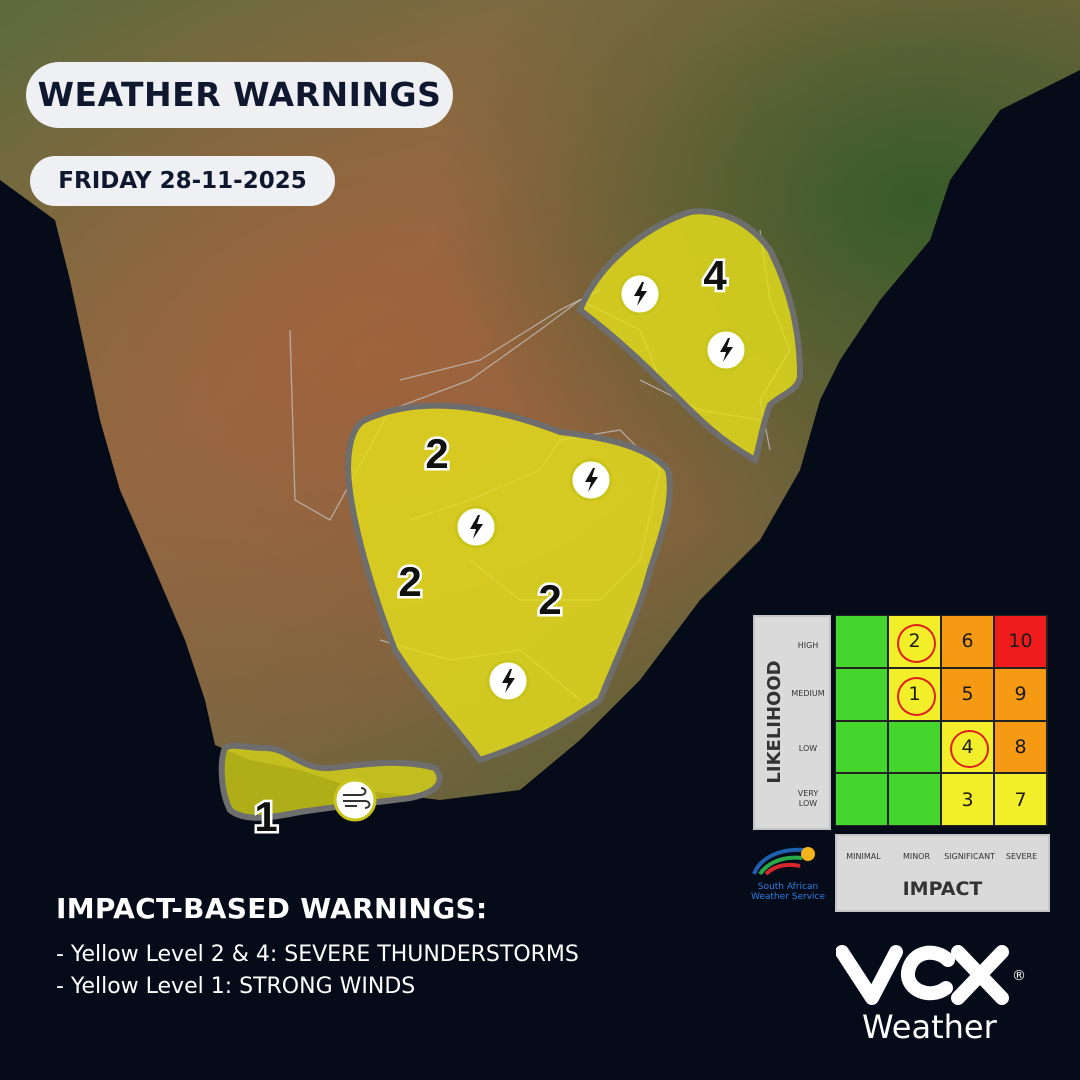 This screenshot has width=1080, height=1080. What do you see at coordinates (942, 873) in the screenshot?
I see `impact-panel: MINIMAL MINOR SIGNIFICANT SEVERE IMPACT` at bounding box center [942, 873].